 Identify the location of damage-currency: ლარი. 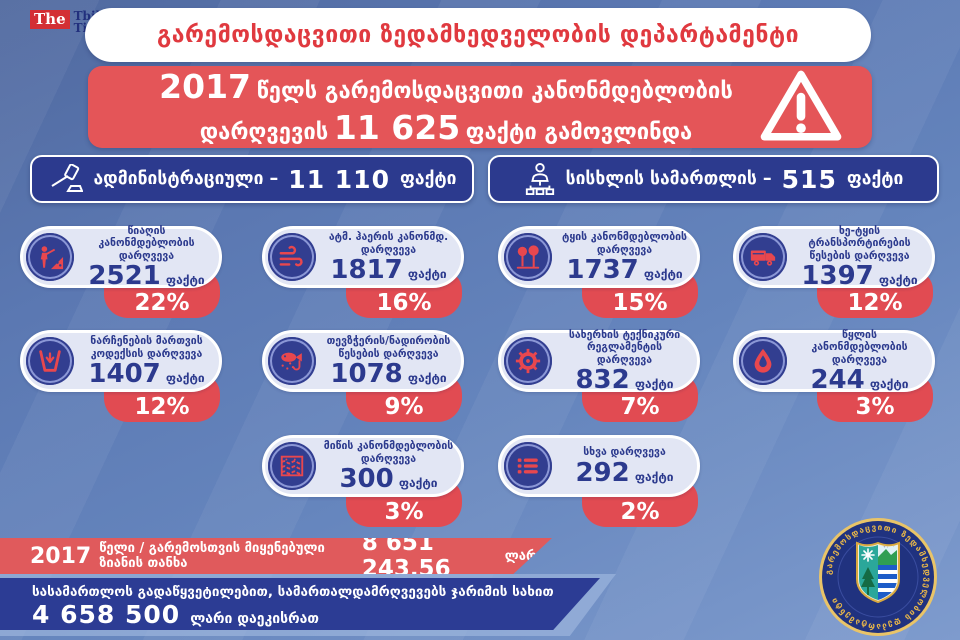
(524, 556).